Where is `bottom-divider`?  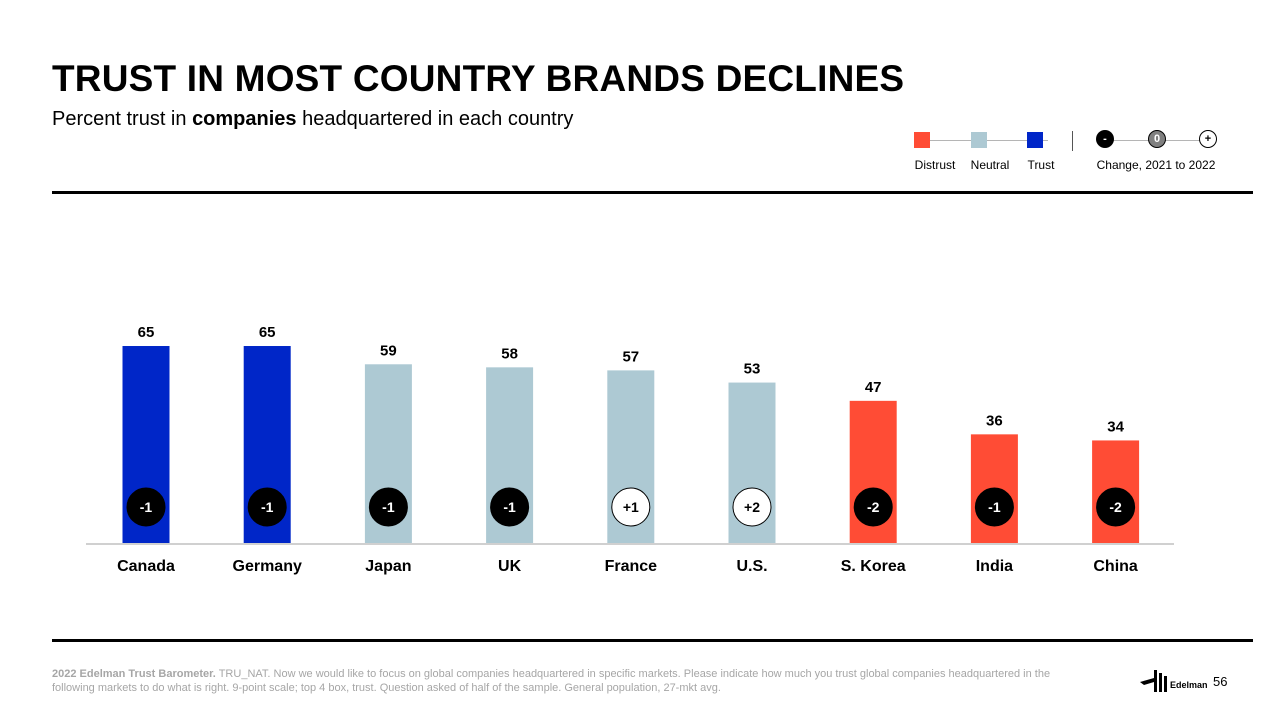
bottom-divider is located at coordinates (652, 640).